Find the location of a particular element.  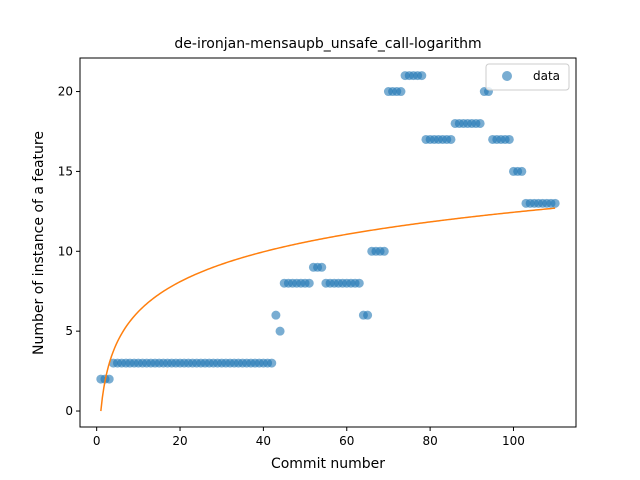

y-tick-label: 0 is located at coordinates (69, 411).